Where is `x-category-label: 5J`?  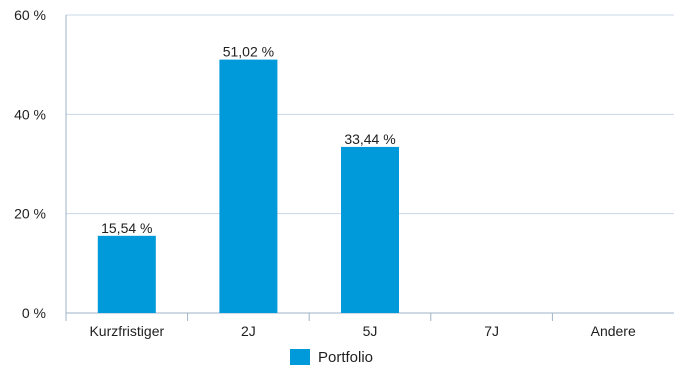
x-category-label: 5J is located at coordinates (370, 331).